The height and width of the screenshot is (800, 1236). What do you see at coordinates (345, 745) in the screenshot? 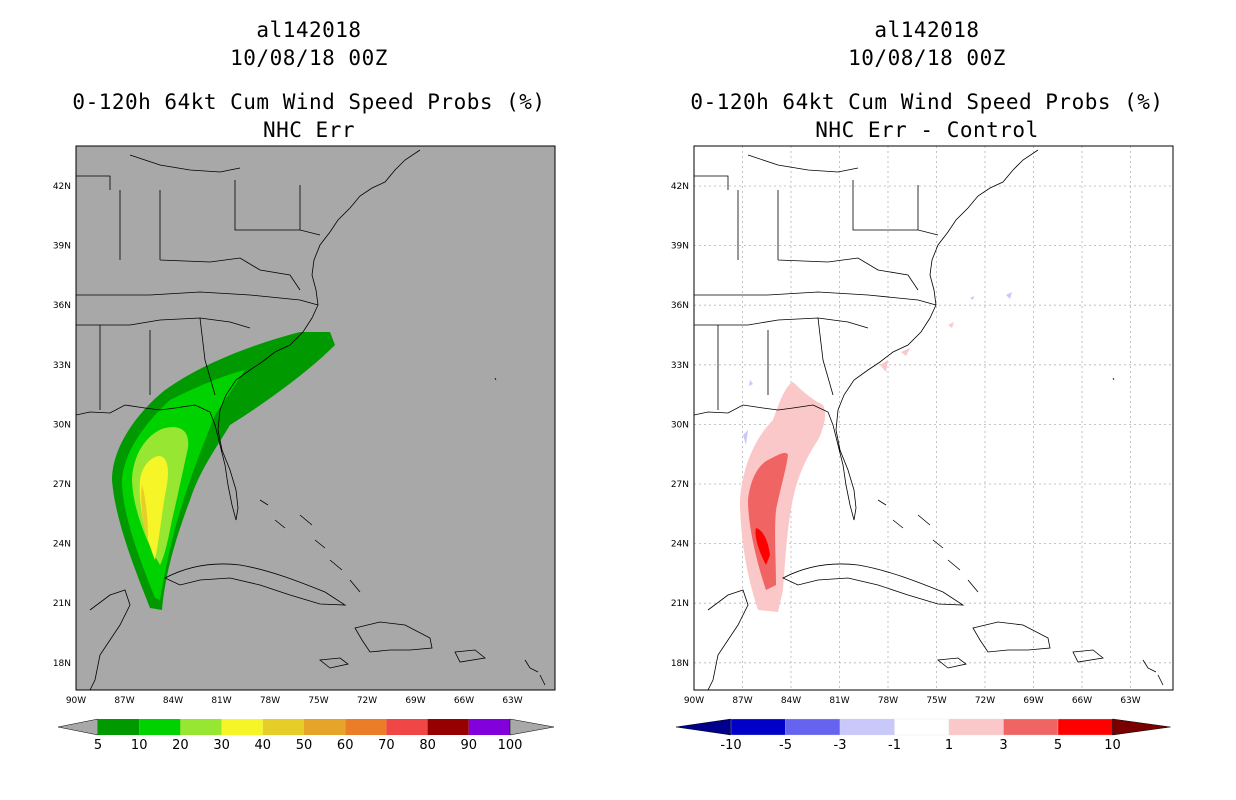
I see `colorbar-label: 60` at bounding box center [345, 745].